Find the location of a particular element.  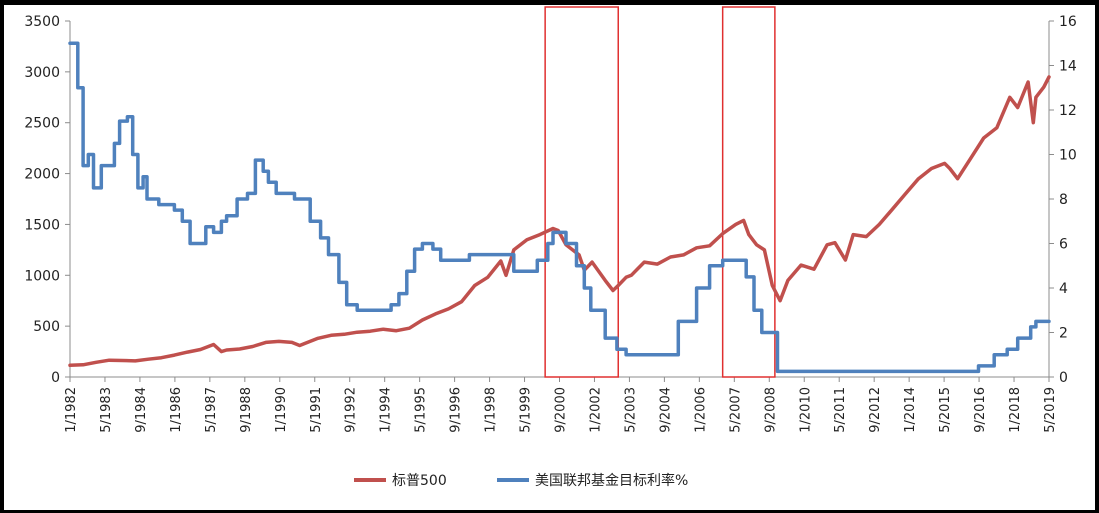

x-tick-label: 9/1996 is located at coordinates (456, 410).